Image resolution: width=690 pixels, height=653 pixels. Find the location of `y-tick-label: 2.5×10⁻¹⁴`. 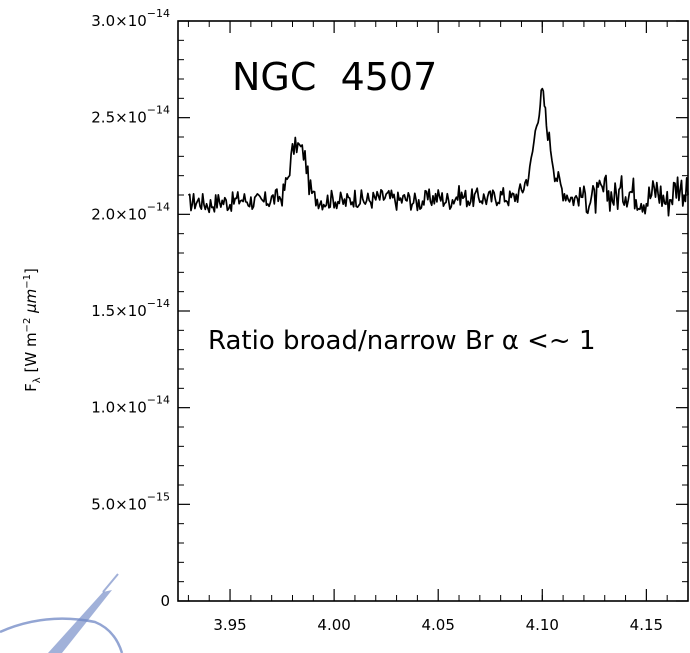

y-tick-label: 2.5×10⁻¹⁴ is located at coordinates (130, 115).